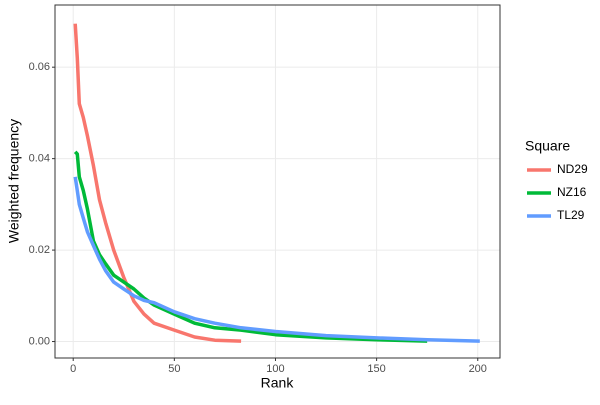  I want to click on legend-label: ND29, so click(572, 169).